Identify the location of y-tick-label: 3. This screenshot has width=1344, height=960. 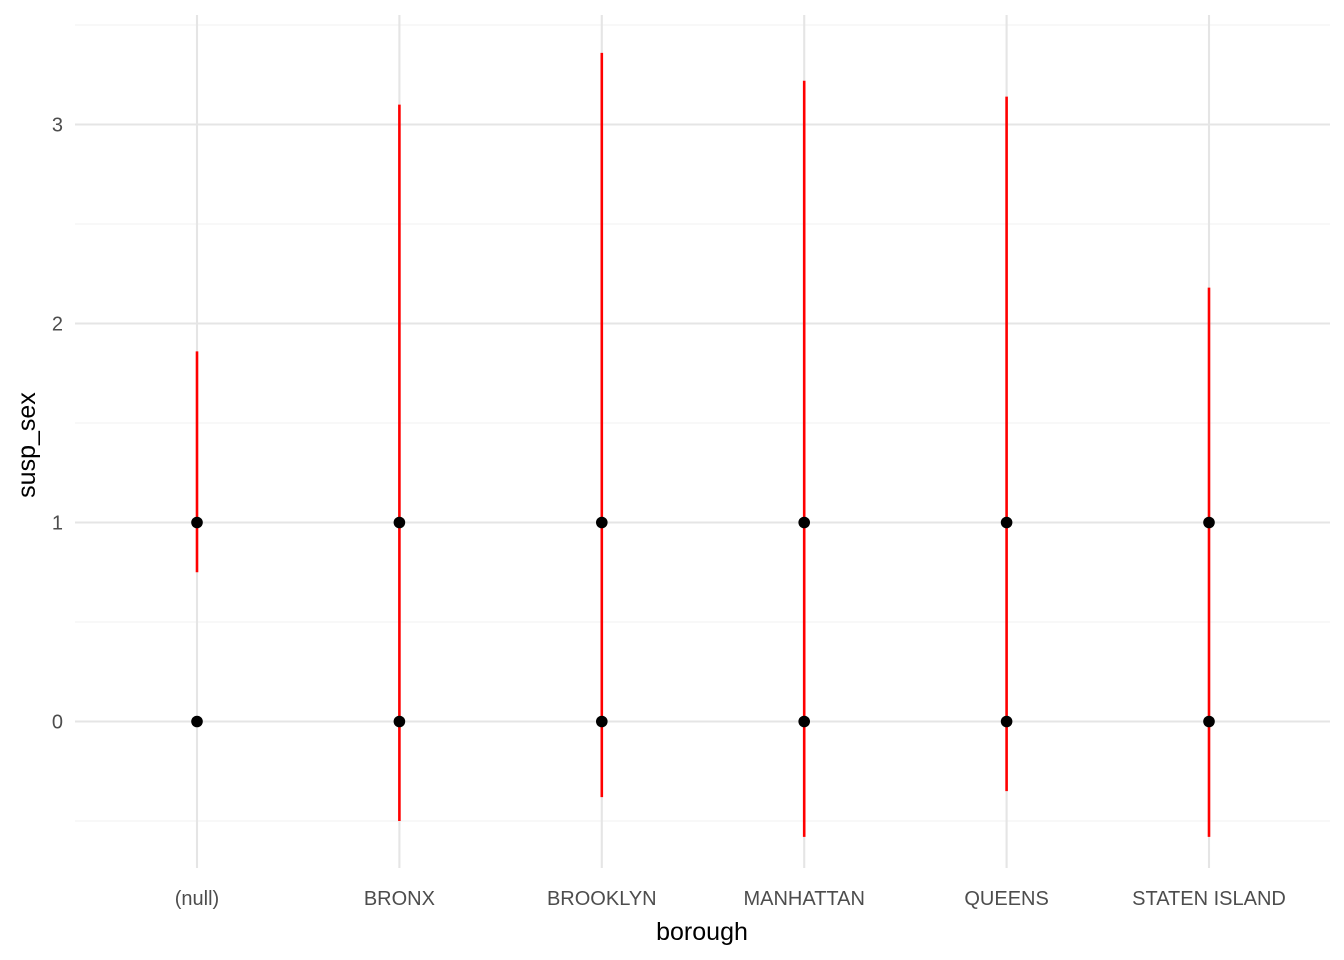
(57, 126).